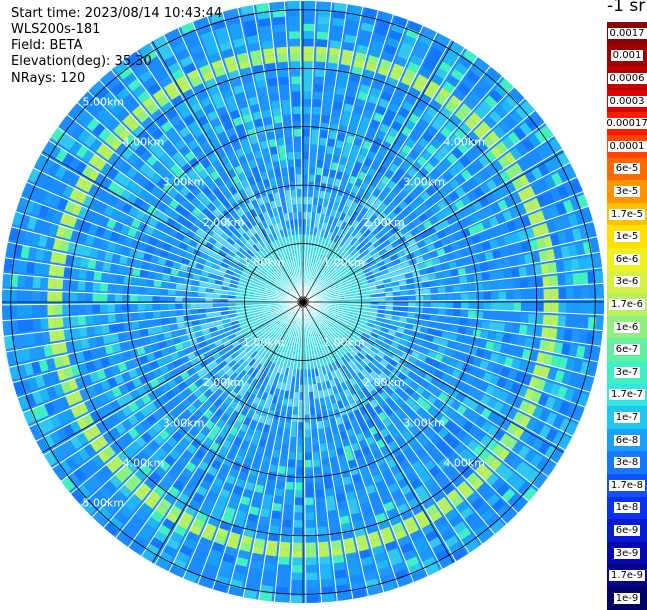 This screenshot has height=610, width=647. I want to click on nrays-label: NRays: 120, so click(48, 78).